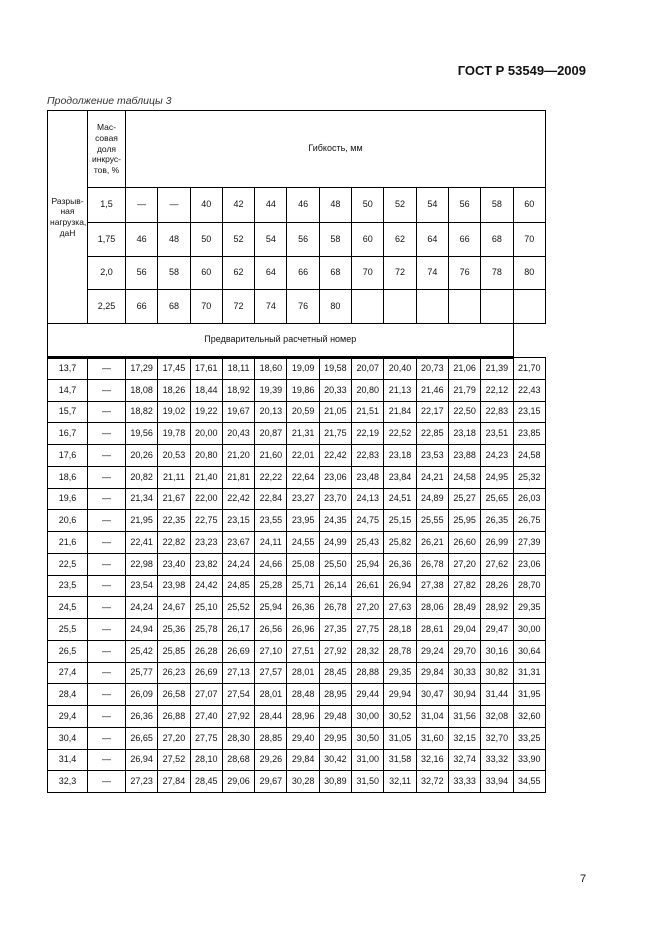  What do you see at coordinates (497, 629) in the screenshot?
I see `value-cell: 29,47` at bounding box center [497, 629].